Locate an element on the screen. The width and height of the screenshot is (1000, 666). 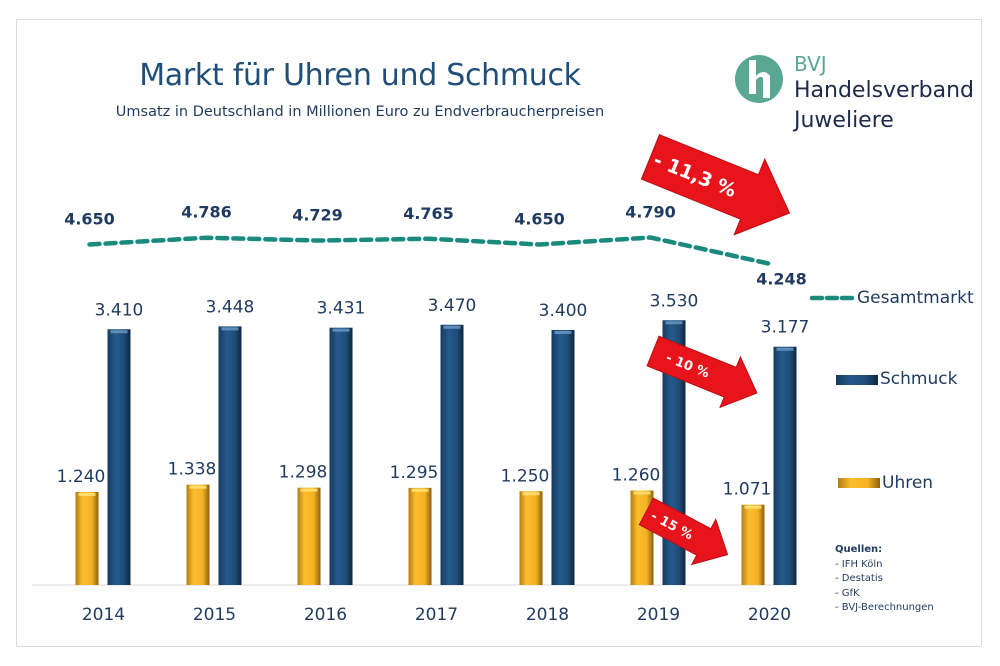
data-label-uhren: 1.260 is located at coordinates (636, 476).